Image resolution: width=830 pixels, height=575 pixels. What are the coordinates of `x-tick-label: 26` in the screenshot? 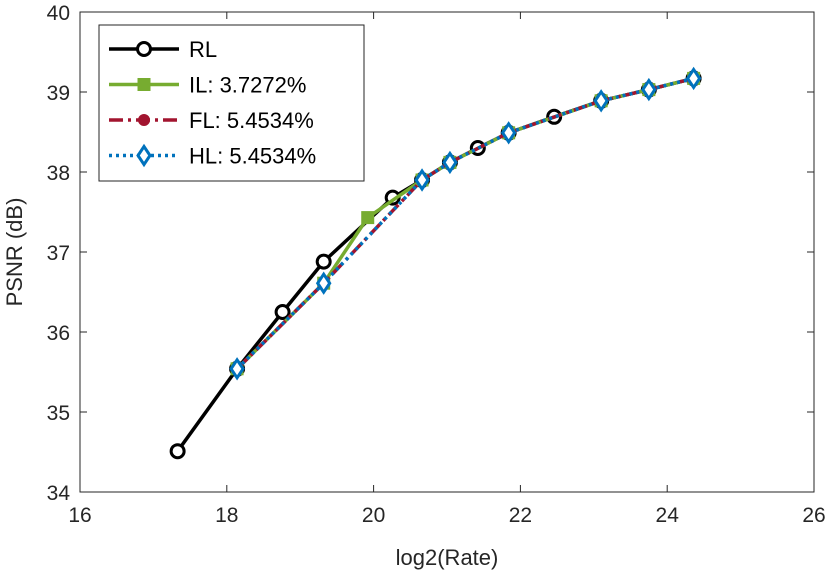 It's located at (813, 515).